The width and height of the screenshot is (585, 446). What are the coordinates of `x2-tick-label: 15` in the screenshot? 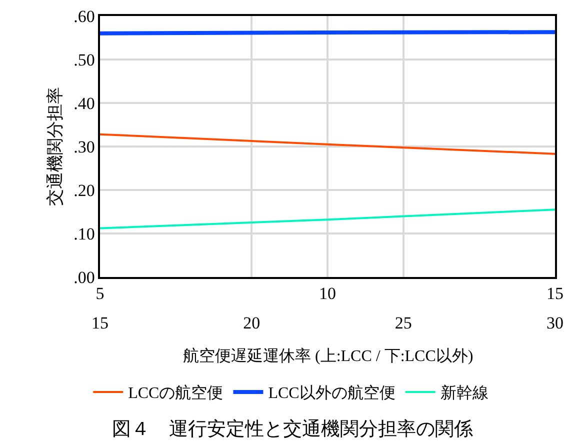 It's located at (100, 323).